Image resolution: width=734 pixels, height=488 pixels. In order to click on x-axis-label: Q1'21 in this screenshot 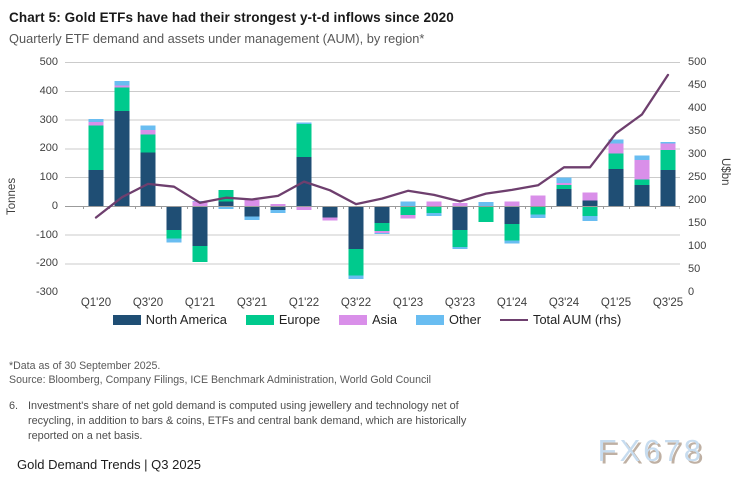, I will do `click(200, 303)`.